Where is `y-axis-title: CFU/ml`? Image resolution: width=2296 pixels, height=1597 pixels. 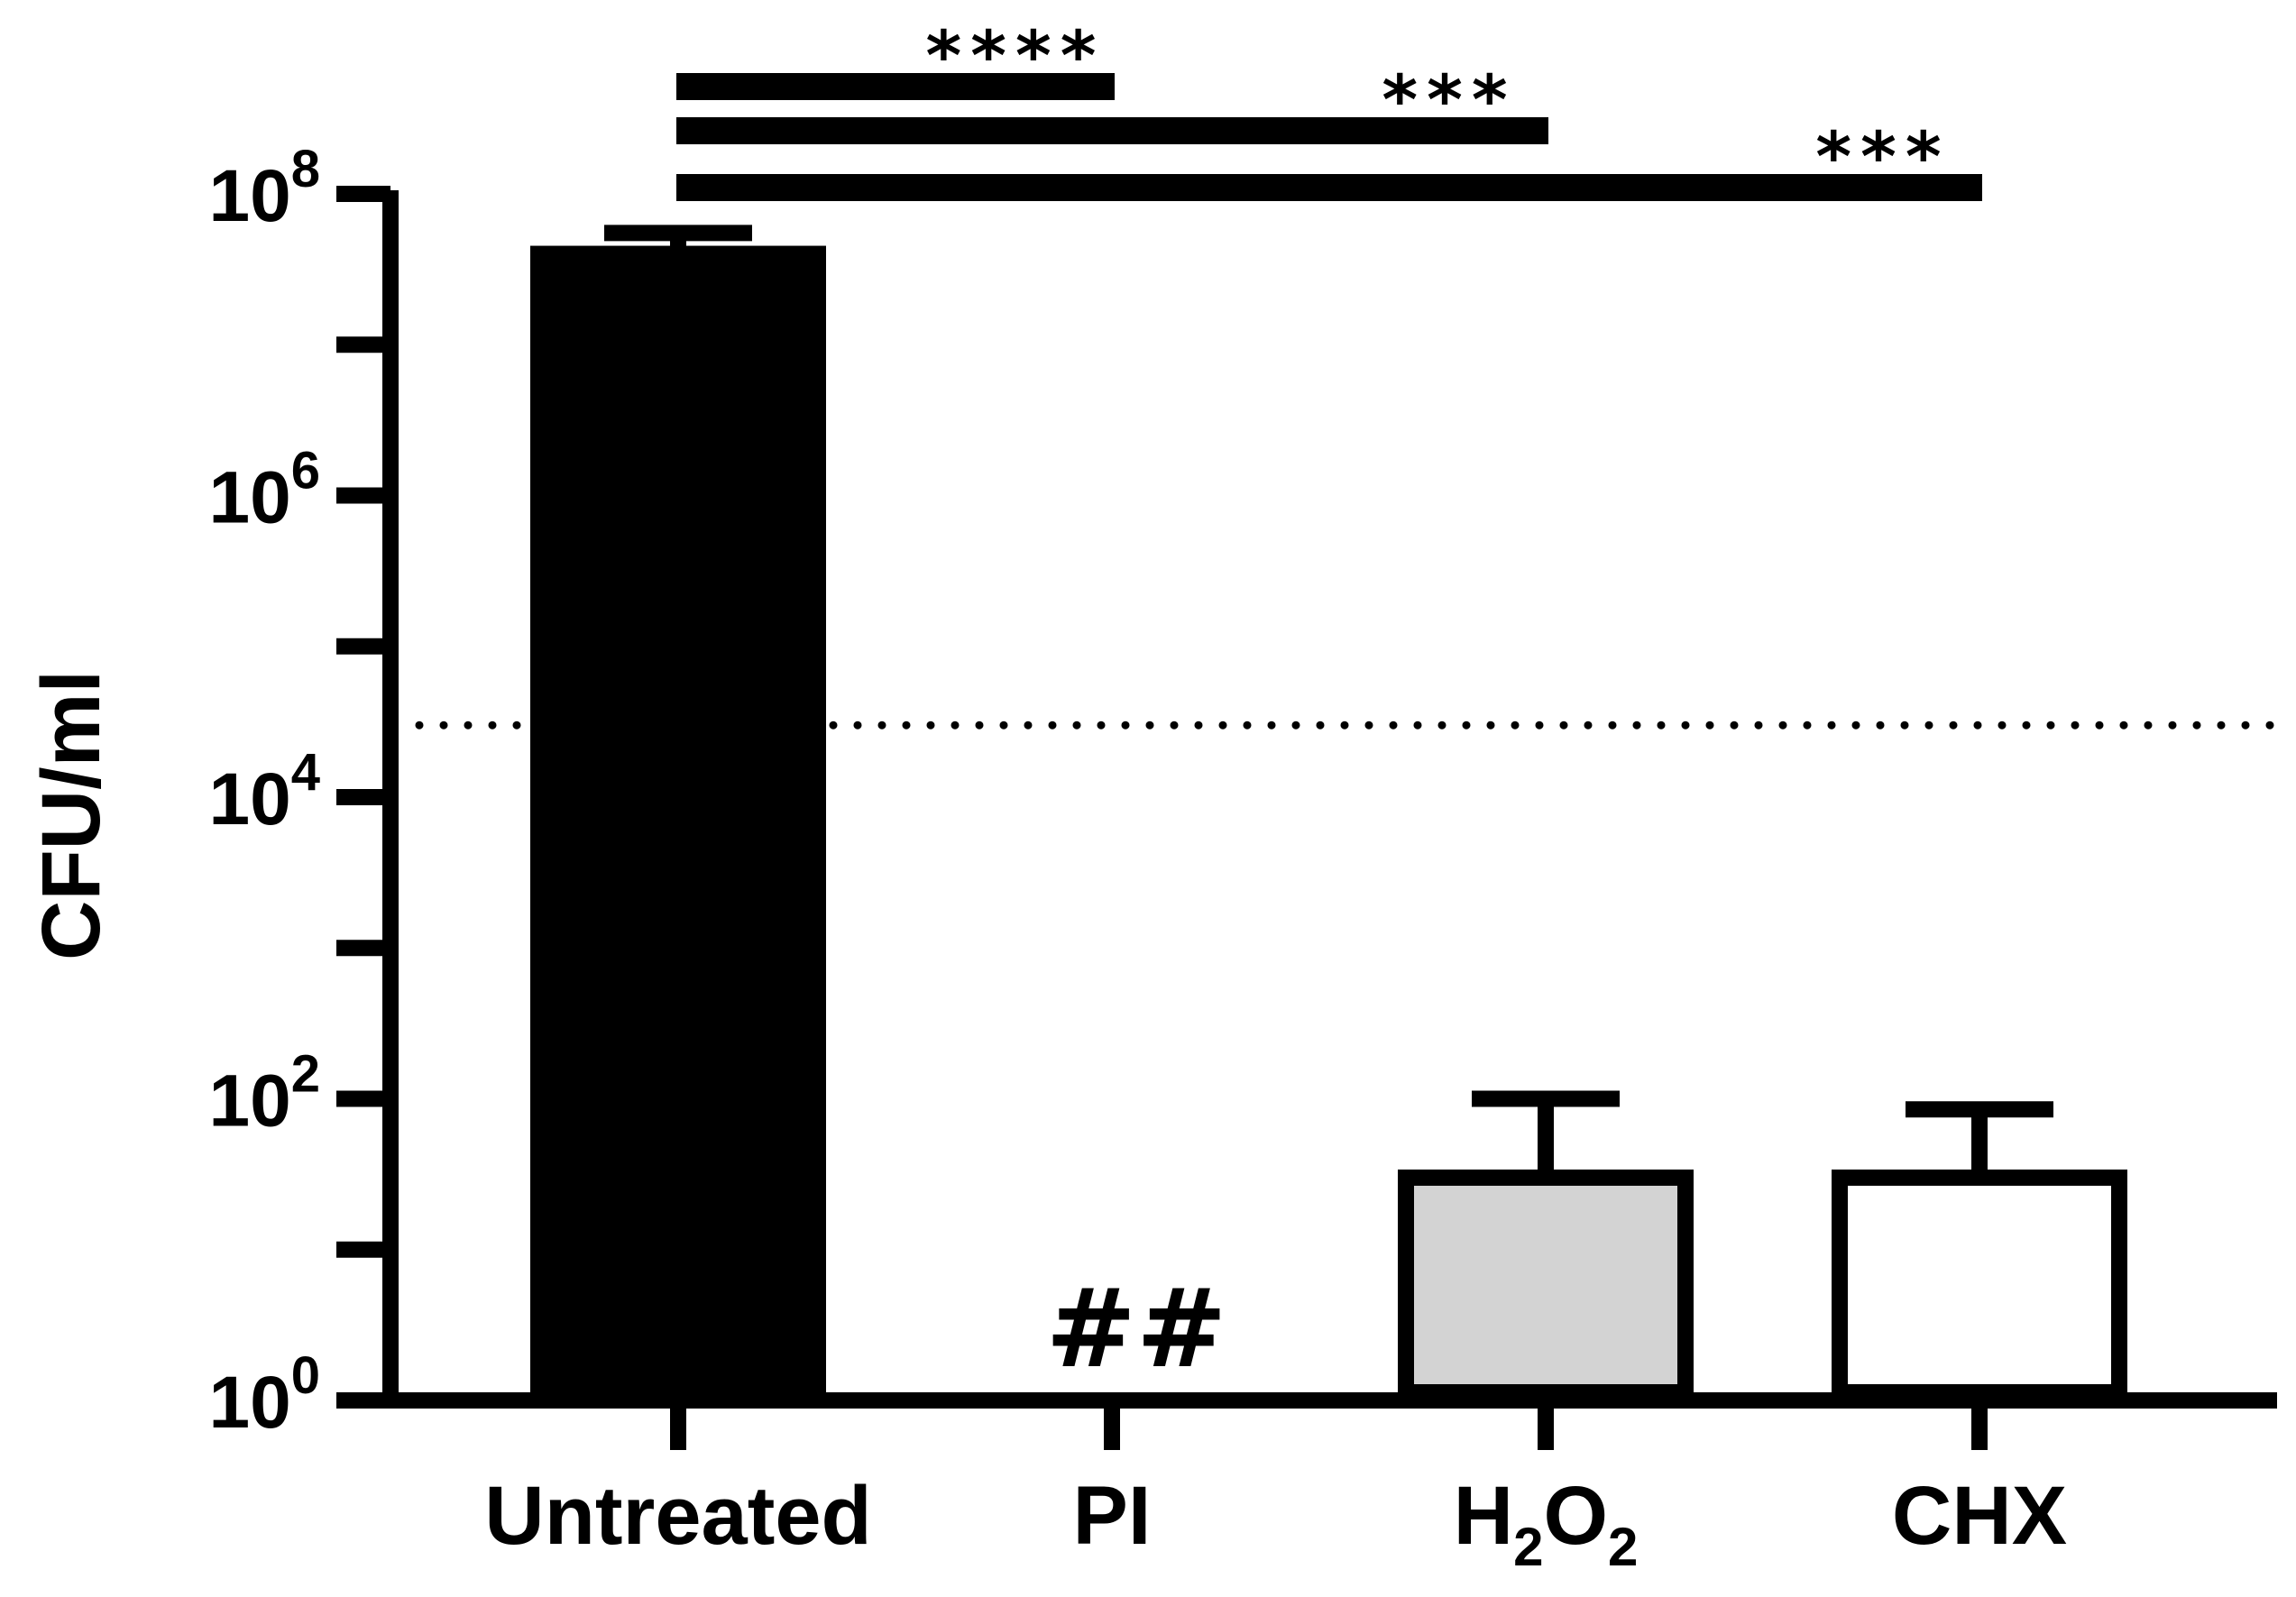 y-axis-title: CFU/ml is located at coordinates (71, 815).